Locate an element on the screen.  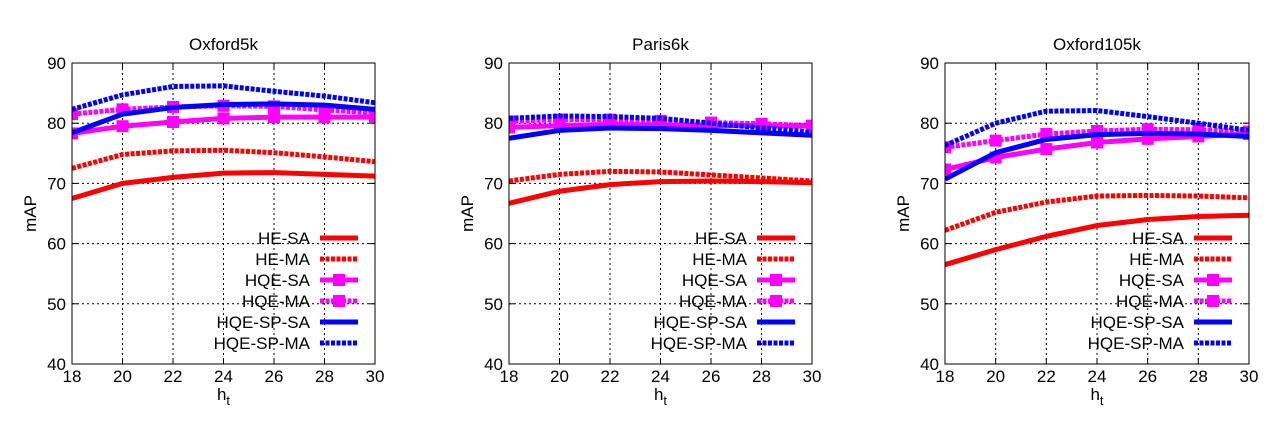
y-tick-label: 80 is located at coordinates (493, 123).